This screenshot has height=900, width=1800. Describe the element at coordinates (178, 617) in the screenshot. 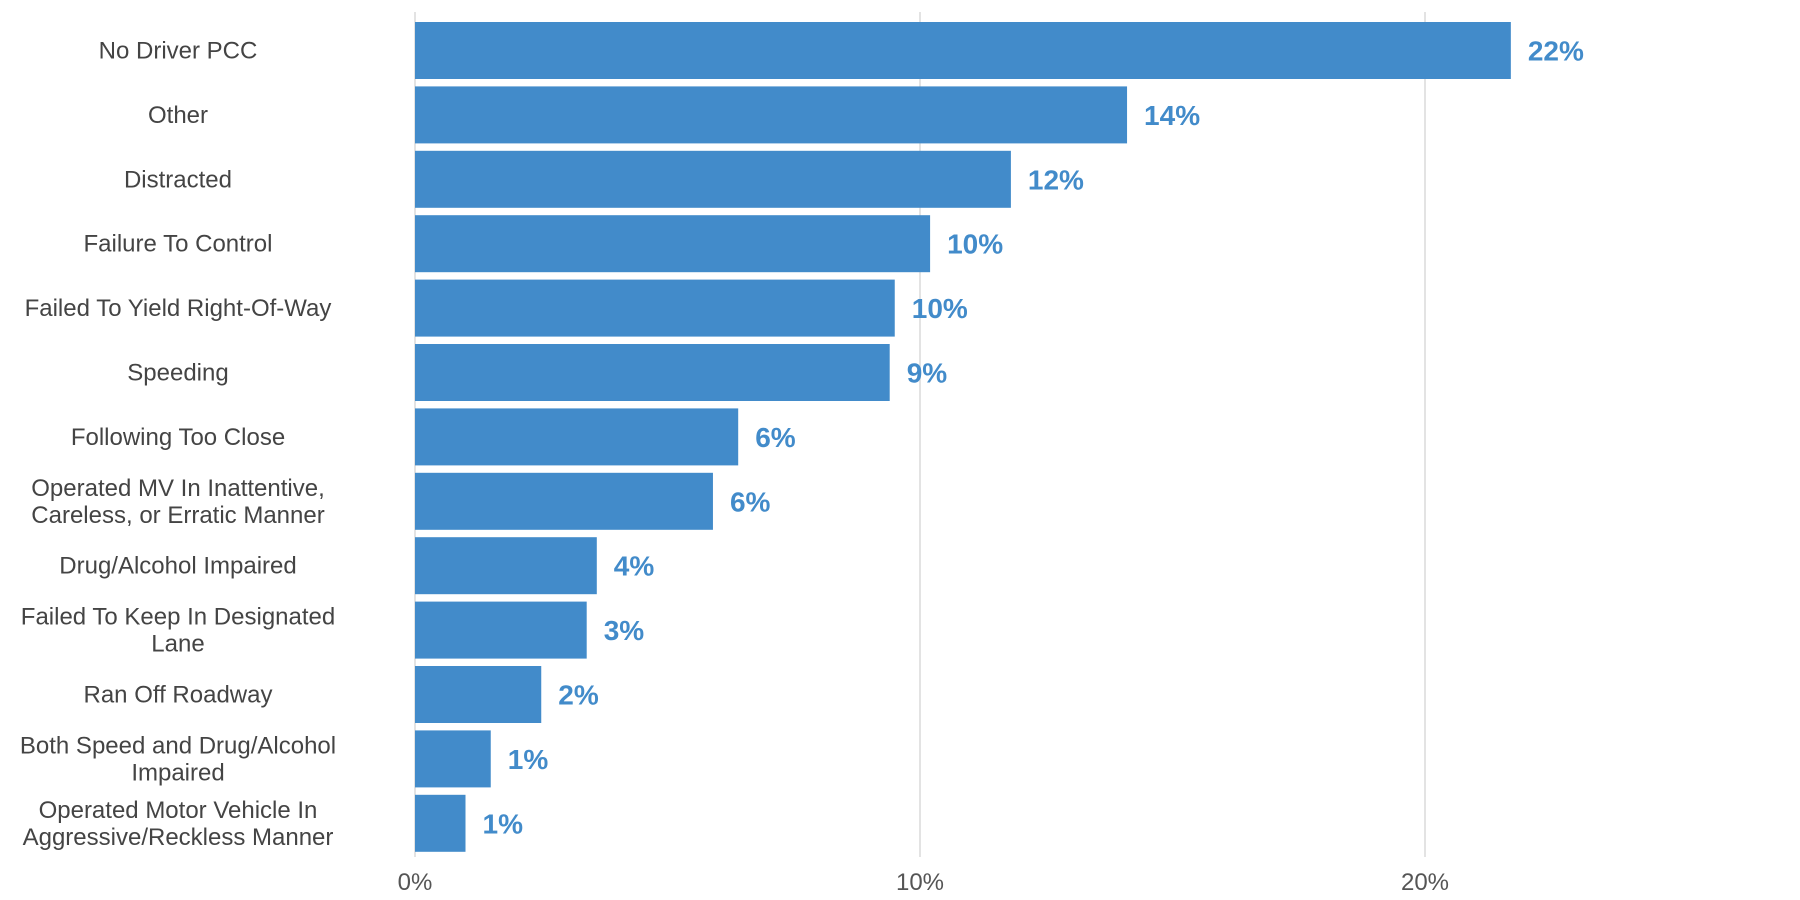

I see `category-label-line: Failed To Keep In Designated` at that location.